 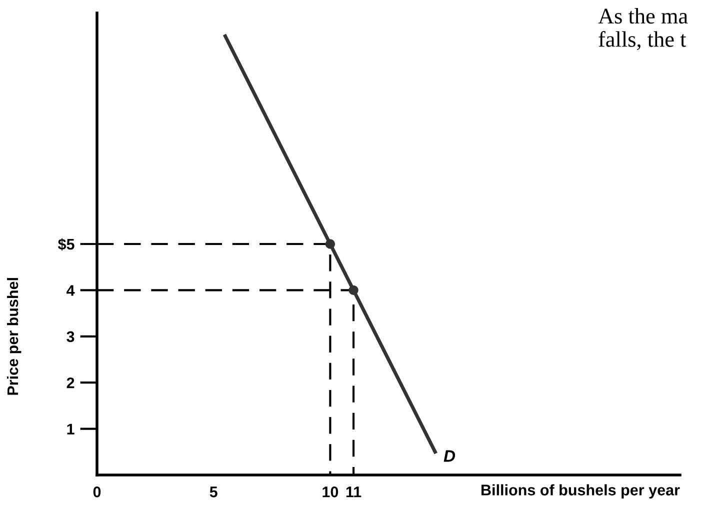 What do you see at coordinates (66, 244) in the screenshot?
I see `y-tick-label: $5` at bounding box center [66, 244].